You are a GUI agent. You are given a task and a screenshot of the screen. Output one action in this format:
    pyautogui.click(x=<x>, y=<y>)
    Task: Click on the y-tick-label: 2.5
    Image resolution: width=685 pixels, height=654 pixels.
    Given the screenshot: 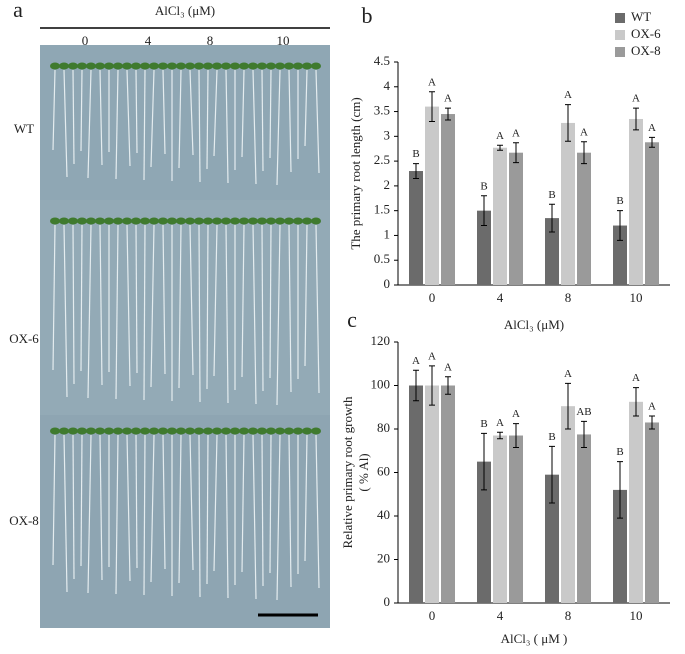 What is the action you would take?
    pyautogui.click(x=382, y=159)
    